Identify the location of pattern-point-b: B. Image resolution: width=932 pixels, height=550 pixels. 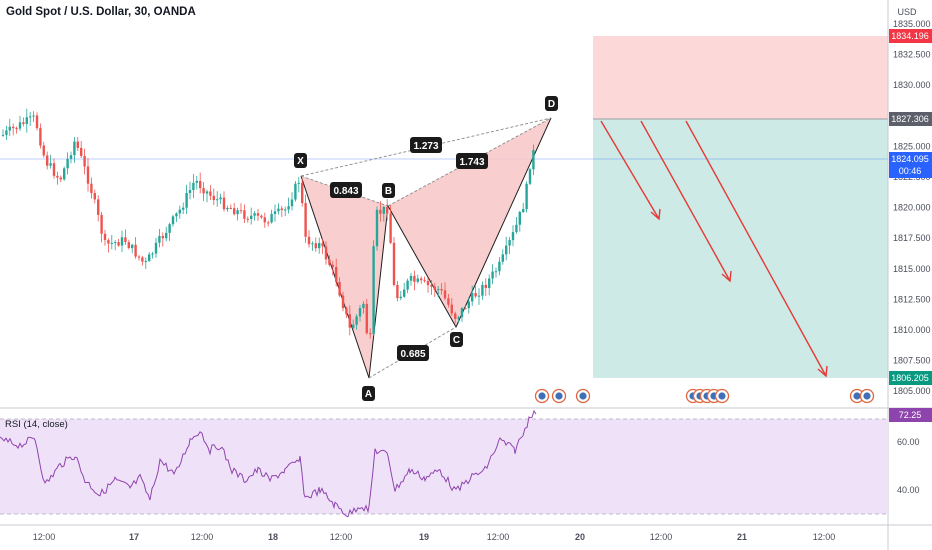
(388, 190).